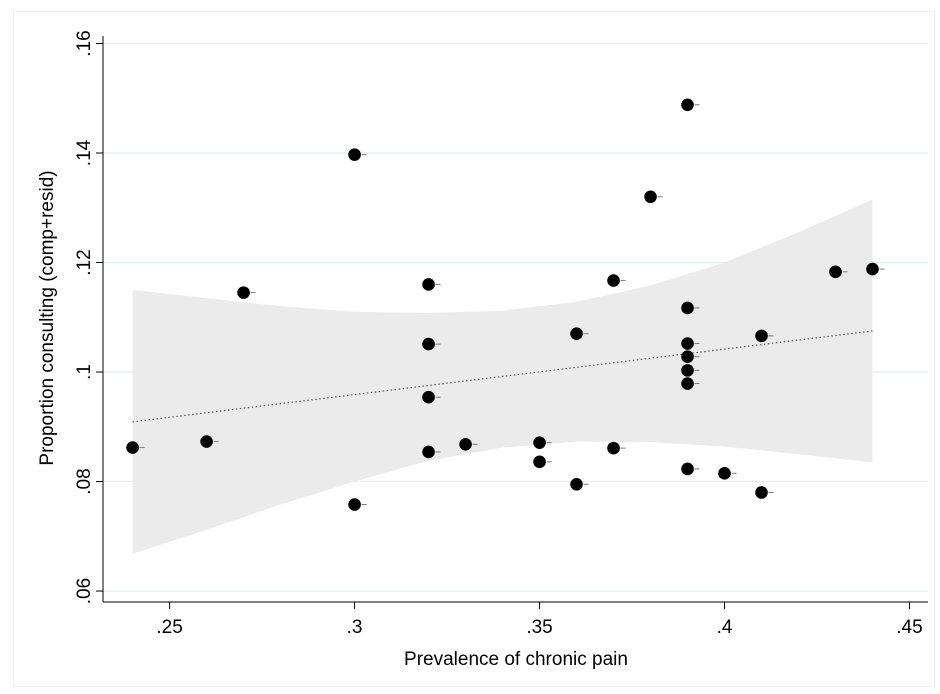  I want to click on x-tick-label: .4, so click(725, 627).